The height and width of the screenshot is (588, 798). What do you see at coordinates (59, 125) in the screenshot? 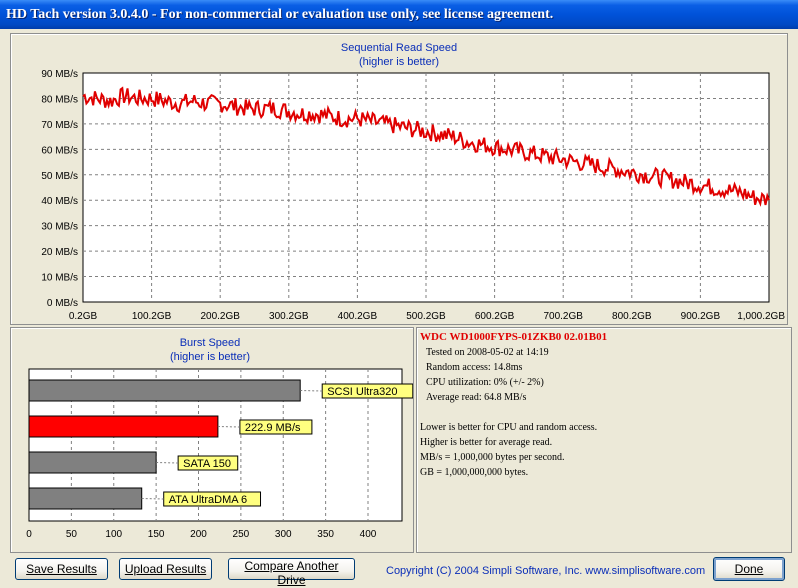
I see `seq-y-tick-label: 70 MB/s` at bounding box center [59, 125].